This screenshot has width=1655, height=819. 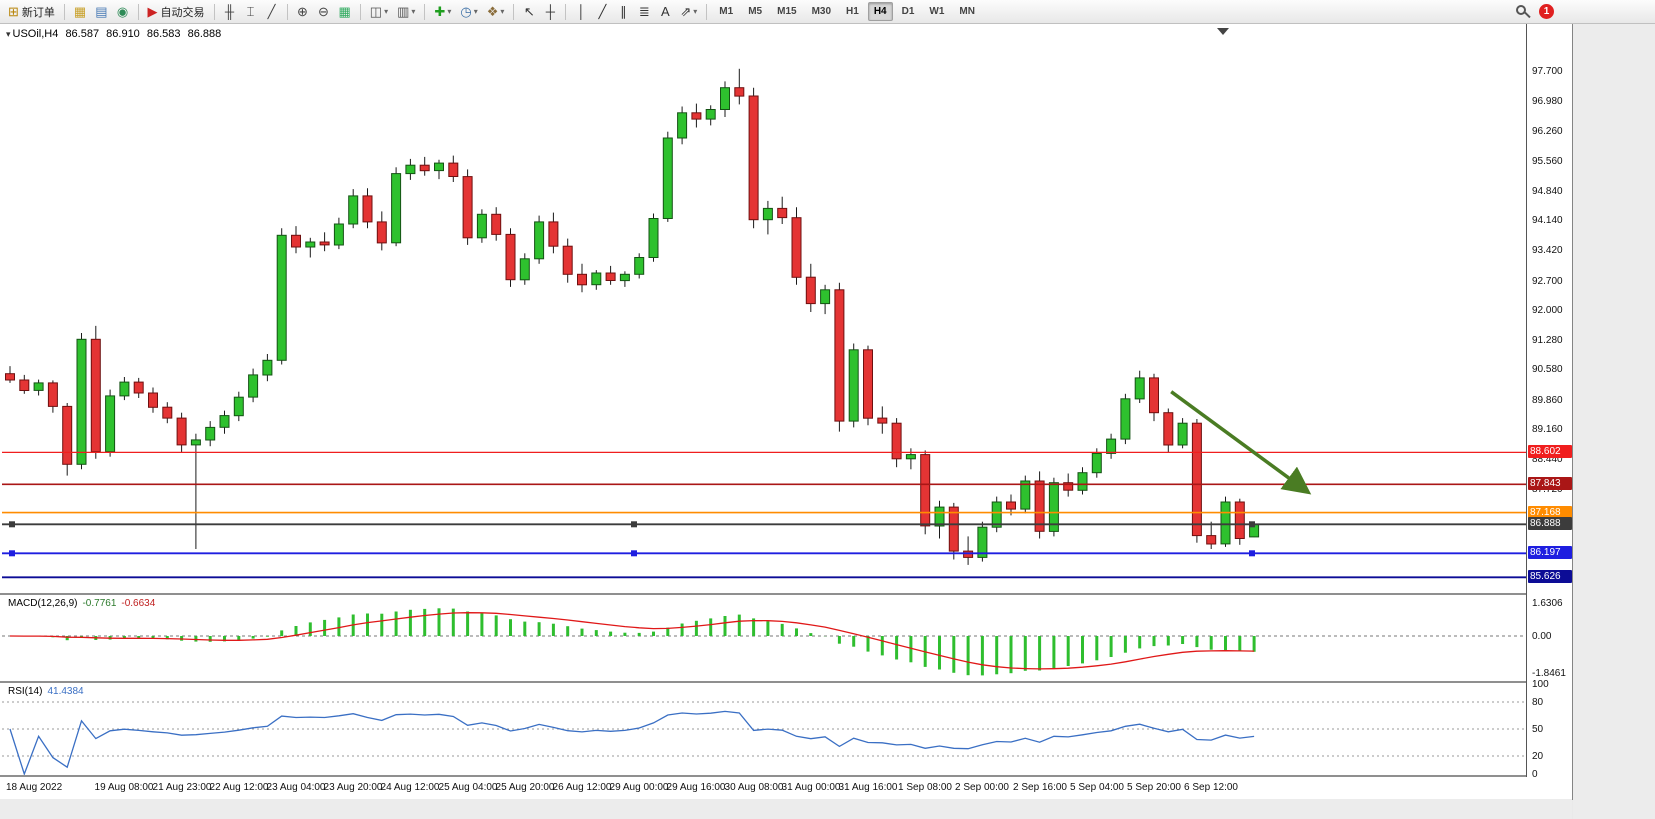 I want to click on time-axis-label: 19 Aug 08:00, so click(x=124, y=787).